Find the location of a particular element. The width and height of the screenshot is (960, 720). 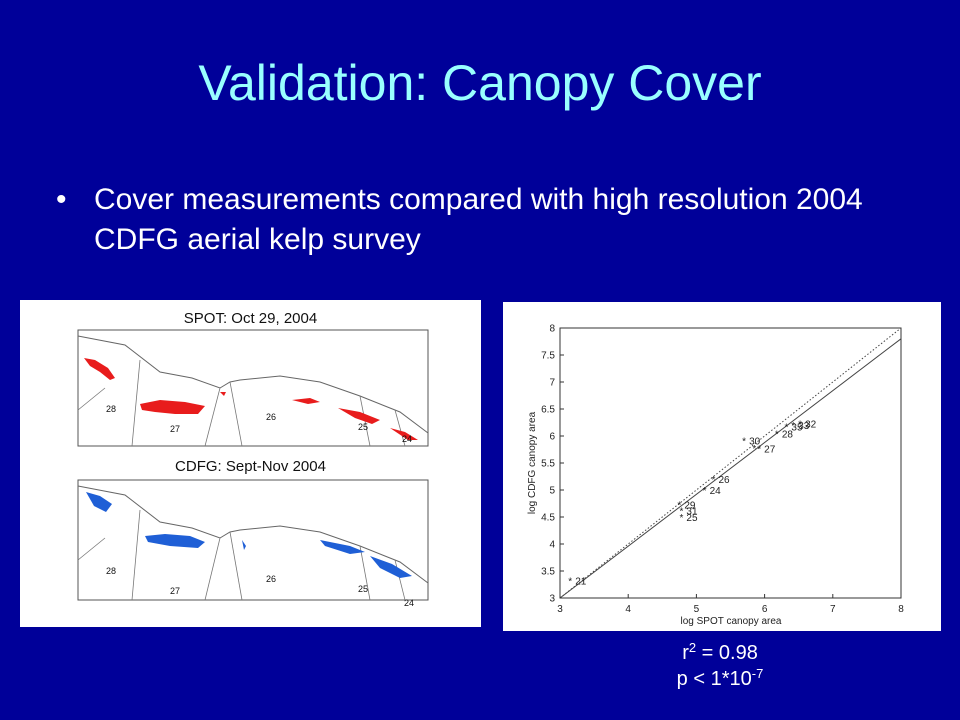

x-tick-label: 8 is located at coordinates (901, 609).